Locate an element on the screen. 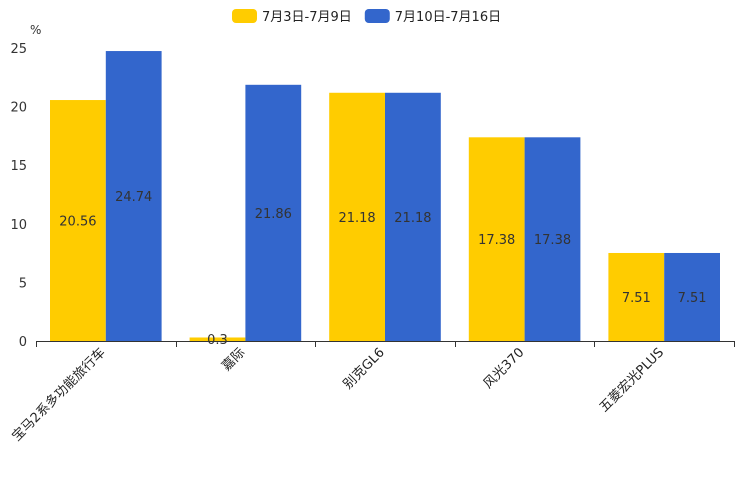  data-label: 0.3 is located at coordinates (217, 340).